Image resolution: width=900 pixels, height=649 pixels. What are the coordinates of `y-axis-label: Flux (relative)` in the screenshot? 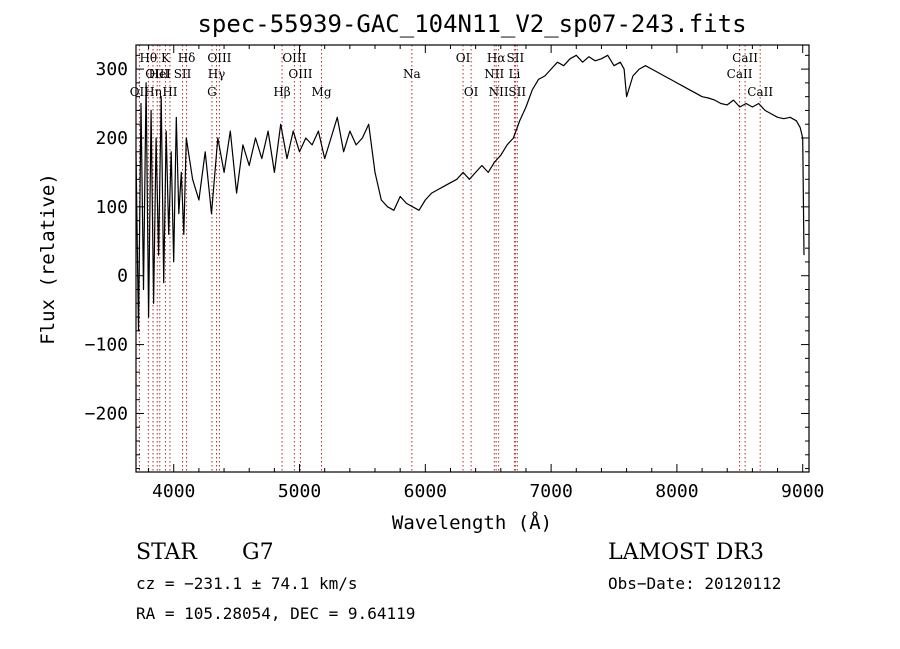 It's located at (48, 259).